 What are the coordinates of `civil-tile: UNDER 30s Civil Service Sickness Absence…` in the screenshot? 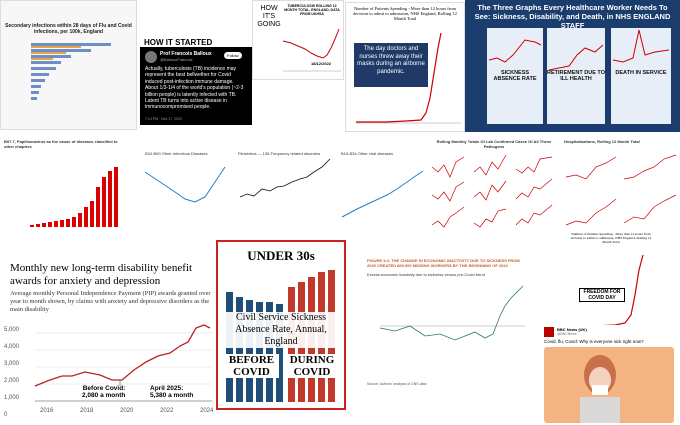 It's located at (281, 325).